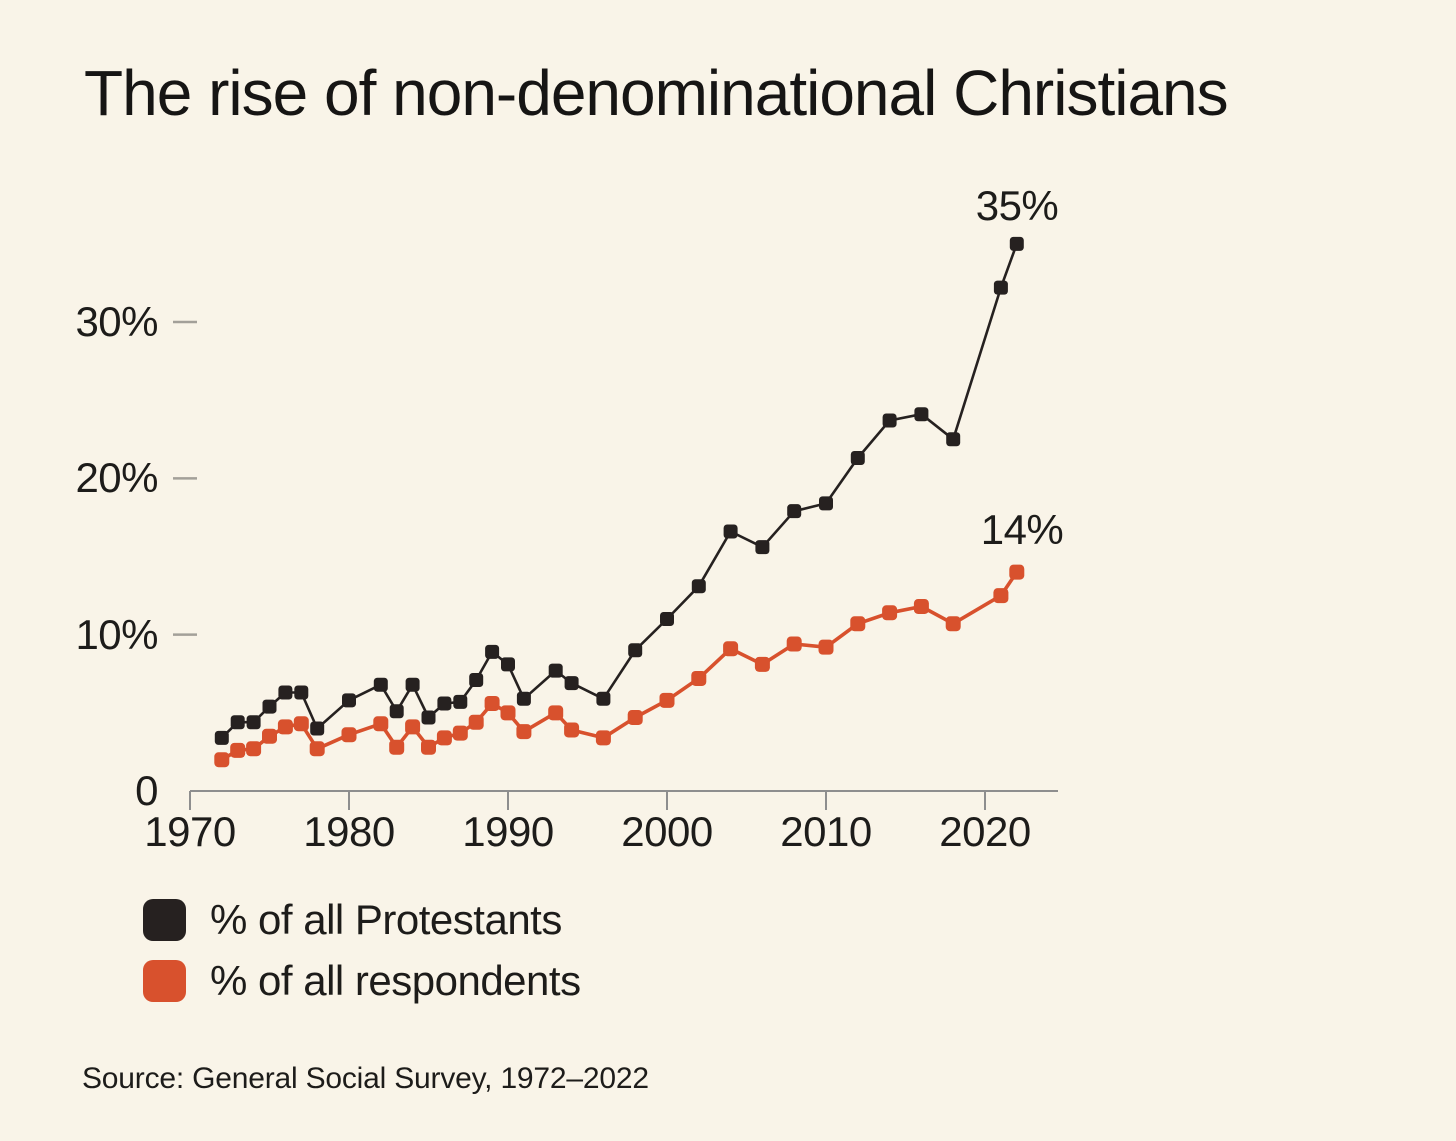 This screenshot has width=1456, height=1141. What do you see at coordinates (395, 980) in the screenshot?
I see `legend-label-respondents: % of all respondents` at bounding box center [395, 980].